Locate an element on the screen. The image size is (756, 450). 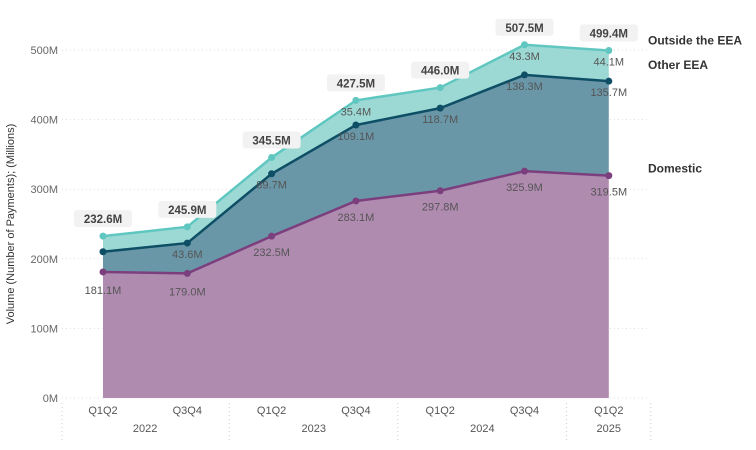
data-label: 35.4M is located at coordinates (356, 112).